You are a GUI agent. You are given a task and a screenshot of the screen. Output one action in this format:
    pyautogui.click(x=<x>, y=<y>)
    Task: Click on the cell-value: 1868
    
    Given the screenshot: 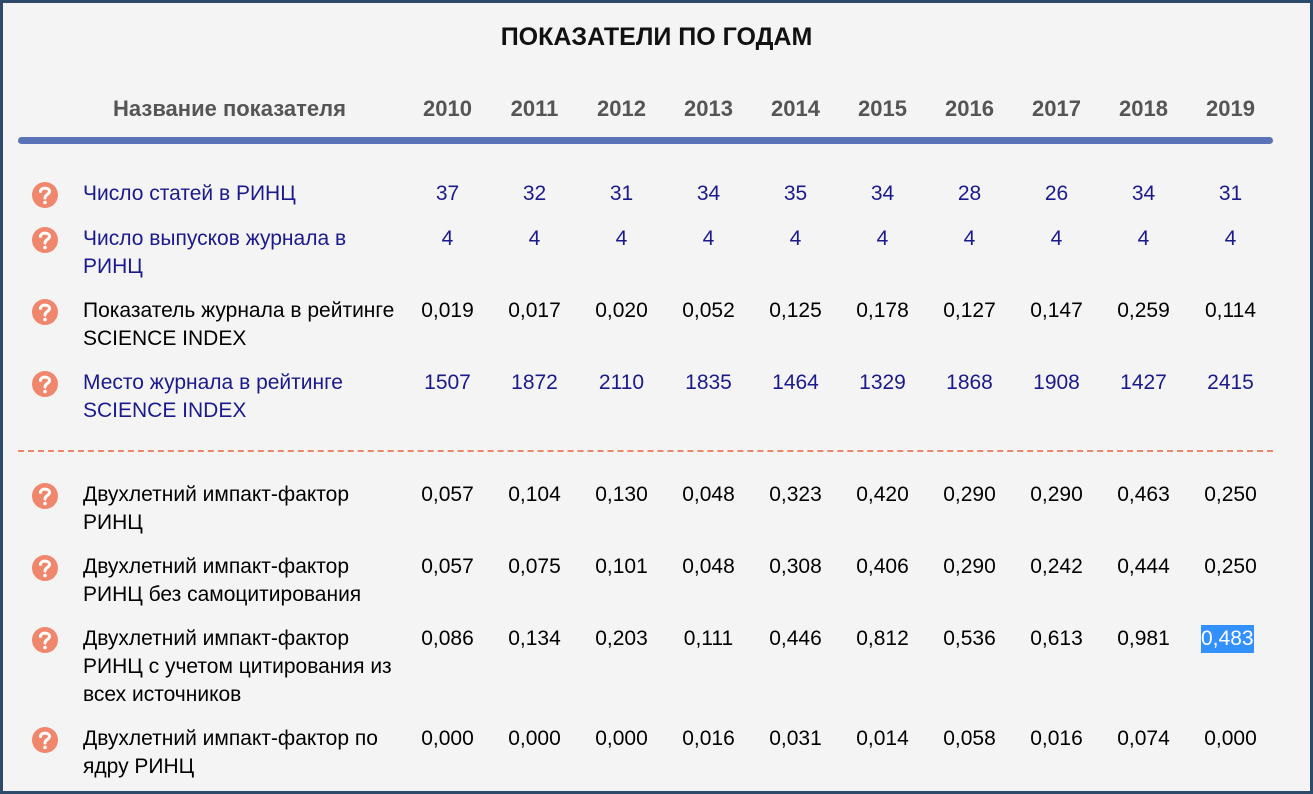 What is the action you would take?
    pyautogui.click(x=969, y=382)
    